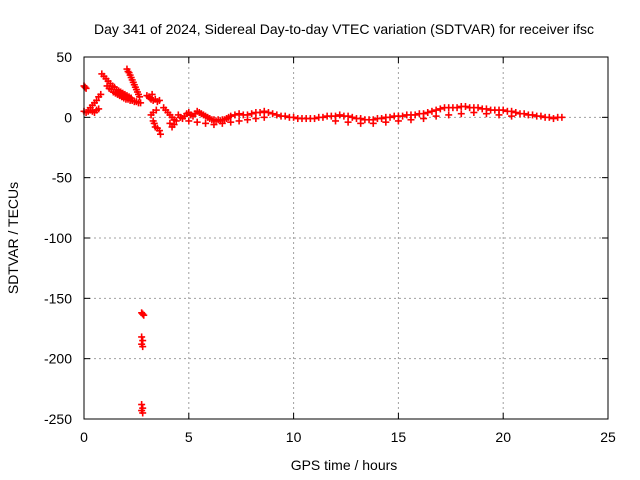 This screenshot has width=640, height=480. Describe the element at coordinates (64, 57) in the screenshot. I see `y-tick-label: 50` at that location.